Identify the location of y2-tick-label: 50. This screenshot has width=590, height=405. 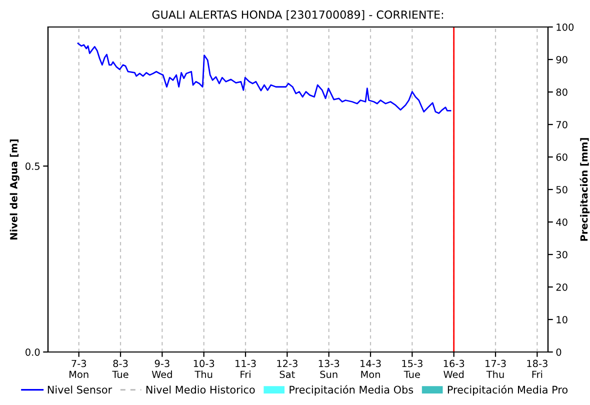
(562, 190).